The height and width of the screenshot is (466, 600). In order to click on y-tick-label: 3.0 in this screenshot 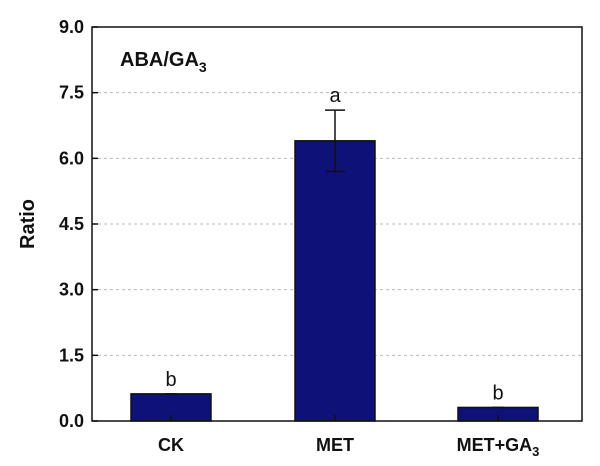, I will do `click(71, 290)`.